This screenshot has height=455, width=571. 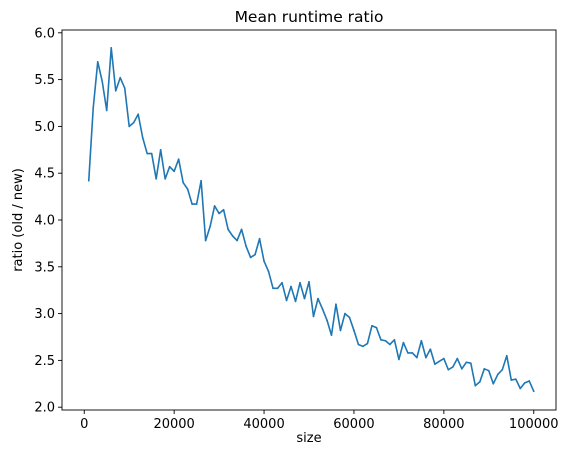 I want to click on y-tick-label: 4.5, so click(x=44, y=174).